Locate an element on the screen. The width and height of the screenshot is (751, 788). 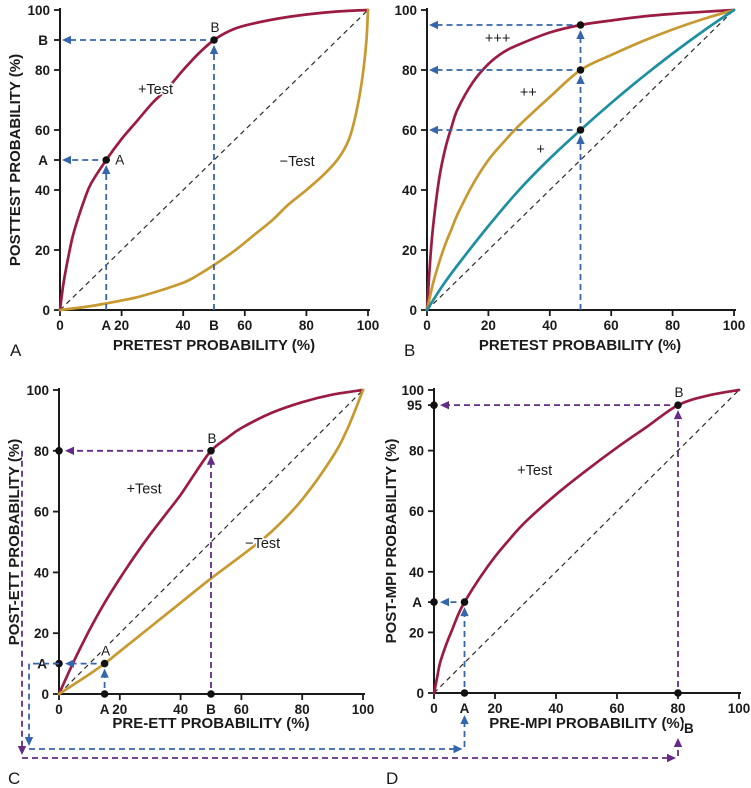
y-axis-title: POST-ETT PROBABILITY (%) is located at coordinates (14, 542).